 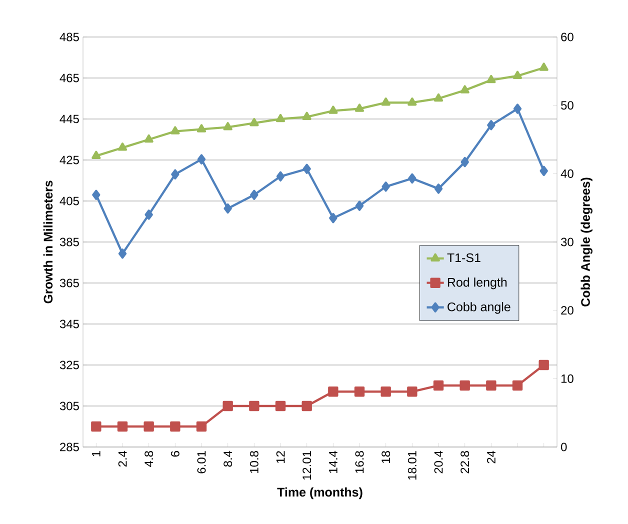 I want to click on y-tick-label: 405, so click(x=69, y=201).